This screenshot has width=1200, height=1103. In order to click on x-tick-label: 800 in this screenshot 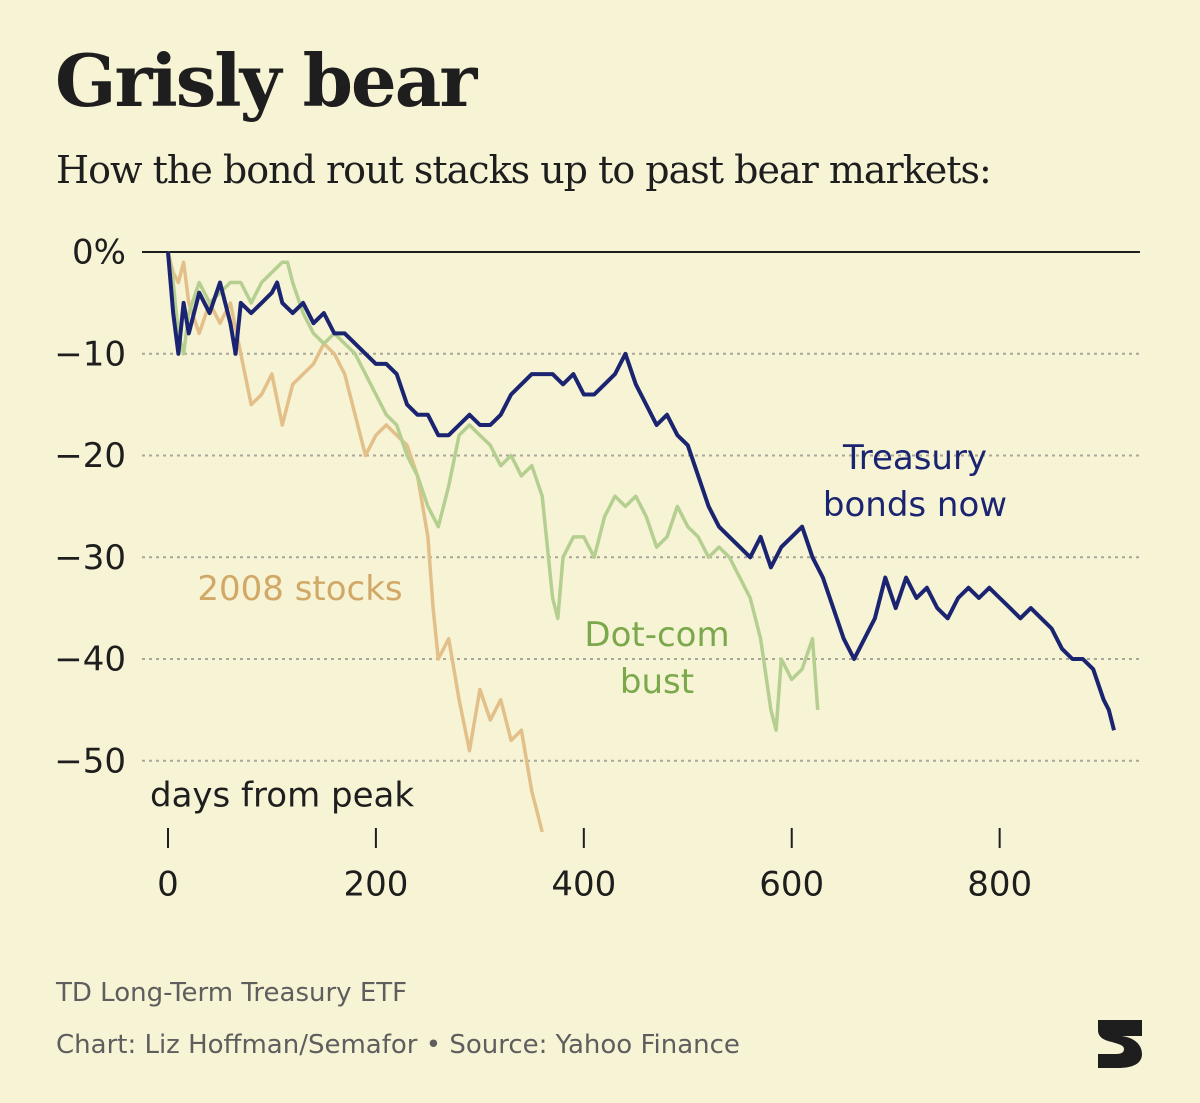, I will do `click(999, 885)`.